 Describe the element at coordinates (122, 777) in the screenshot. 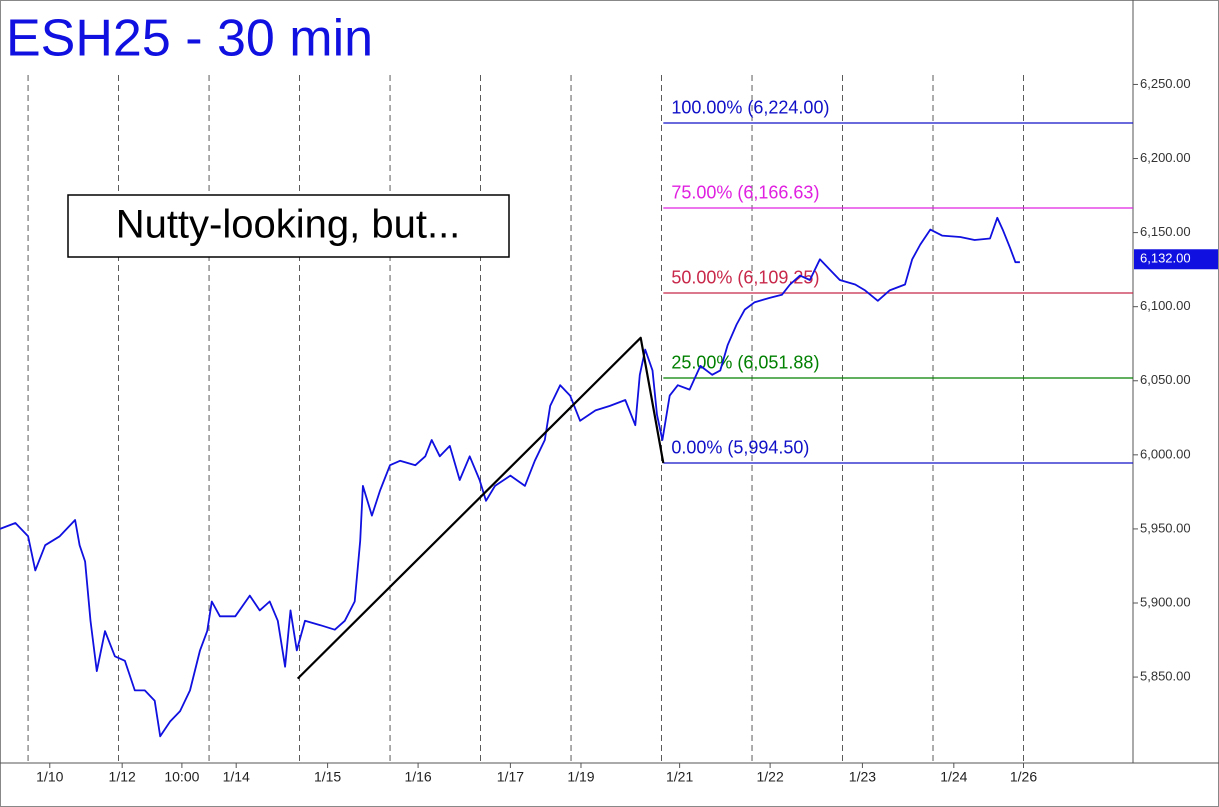

I see `x-tick-label: 1/12` at that location.